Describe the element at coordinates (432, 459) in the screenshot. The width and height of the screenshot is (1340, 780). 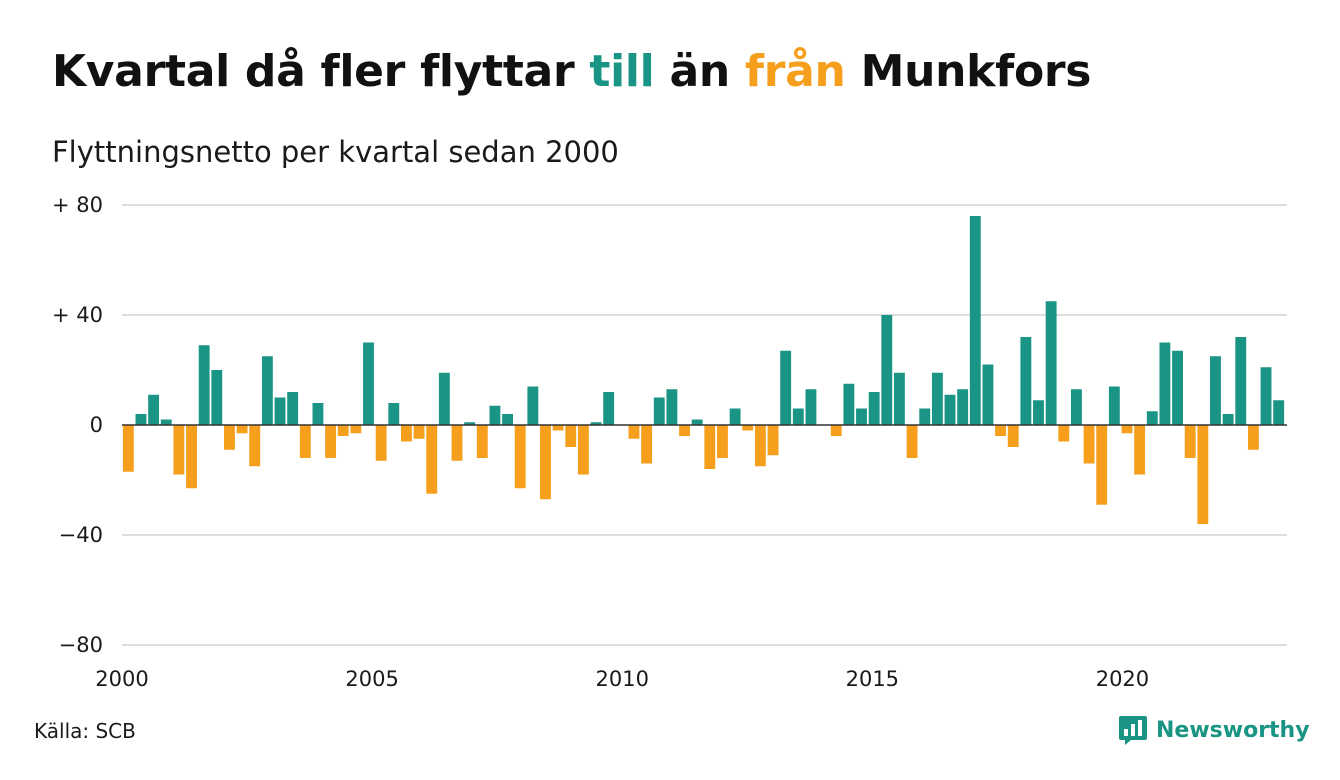
I see `bar-2006K1` at that location.